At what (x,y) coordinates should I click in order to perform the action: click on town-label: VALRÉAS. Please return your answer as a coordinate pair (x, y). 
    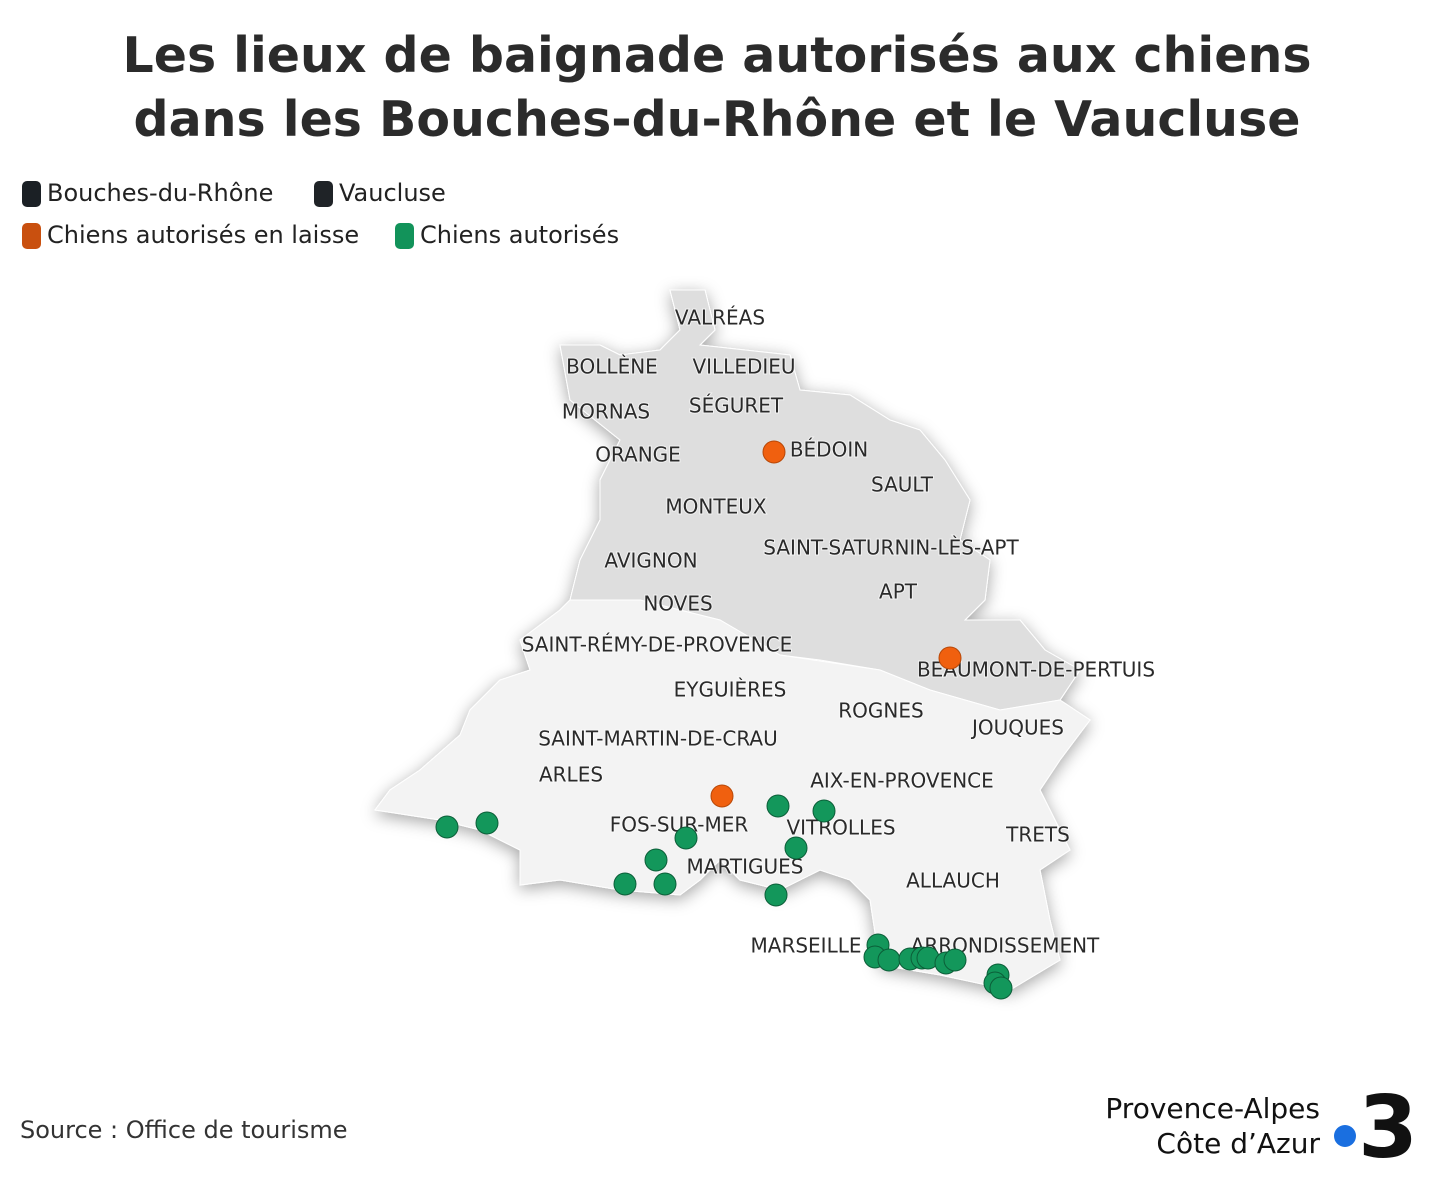
    Looking at the image, I should click on (720, 318).